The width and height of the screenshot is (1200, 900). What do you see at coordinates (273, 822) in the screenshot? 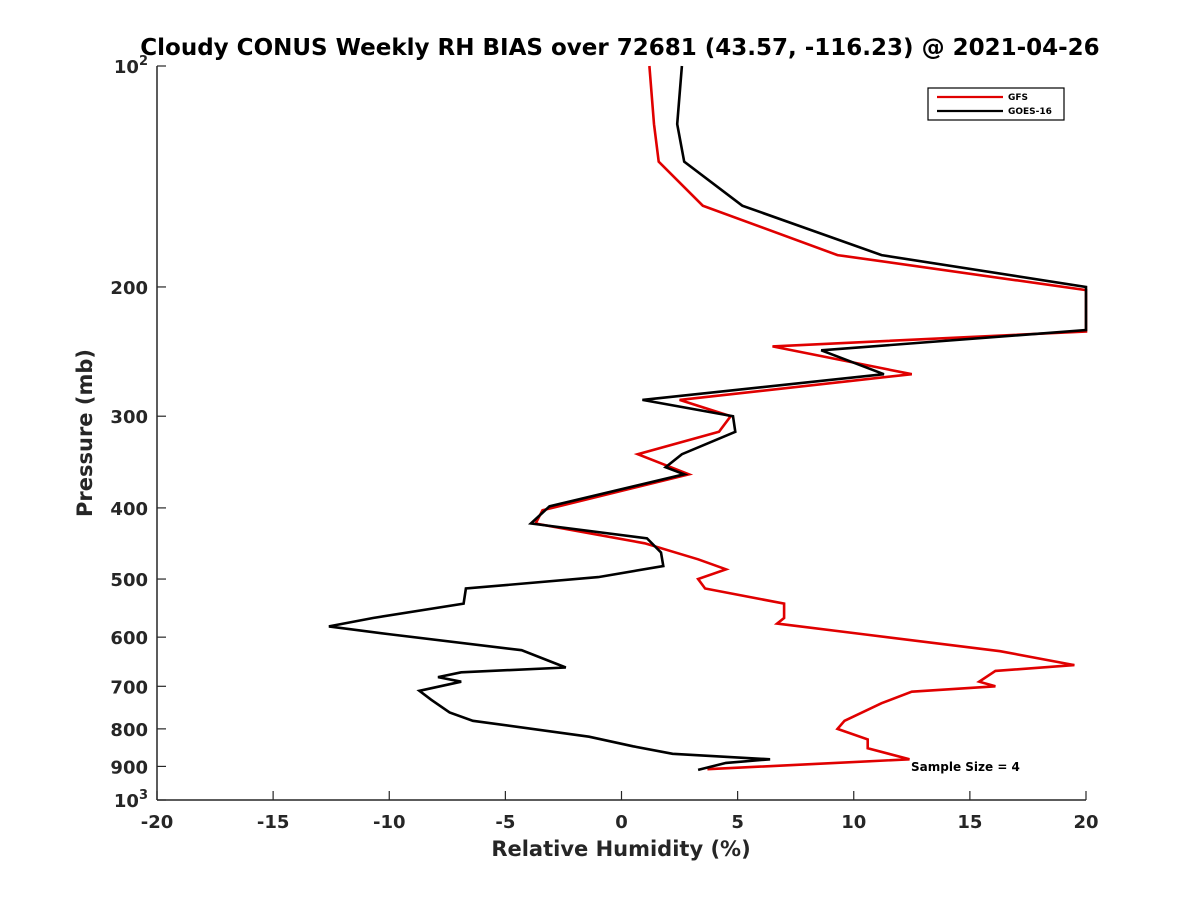
I see `x-tick-label: -15` at bounding box center [273, 822].